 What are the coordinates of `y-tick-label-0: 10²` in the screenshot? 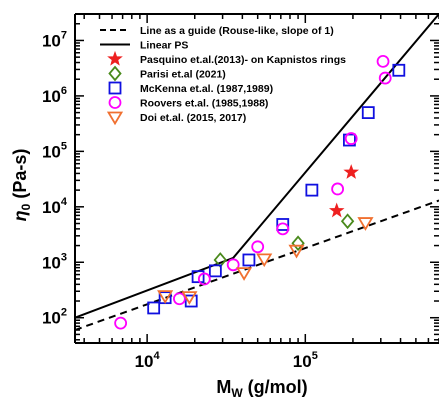 It's located at (54, 317).